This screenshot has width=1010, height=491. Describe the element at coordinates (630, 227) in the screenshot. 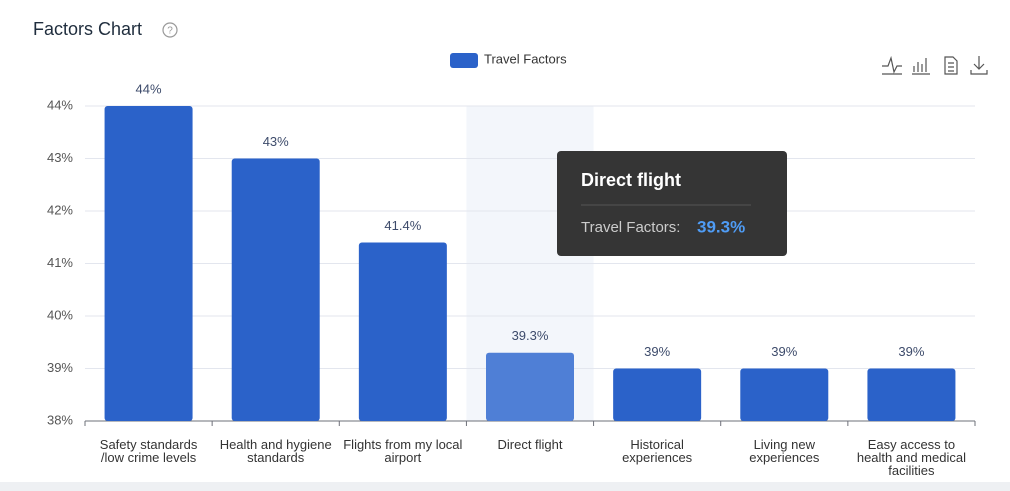

I see `tooltip-series: Travel Factors:` at that location.